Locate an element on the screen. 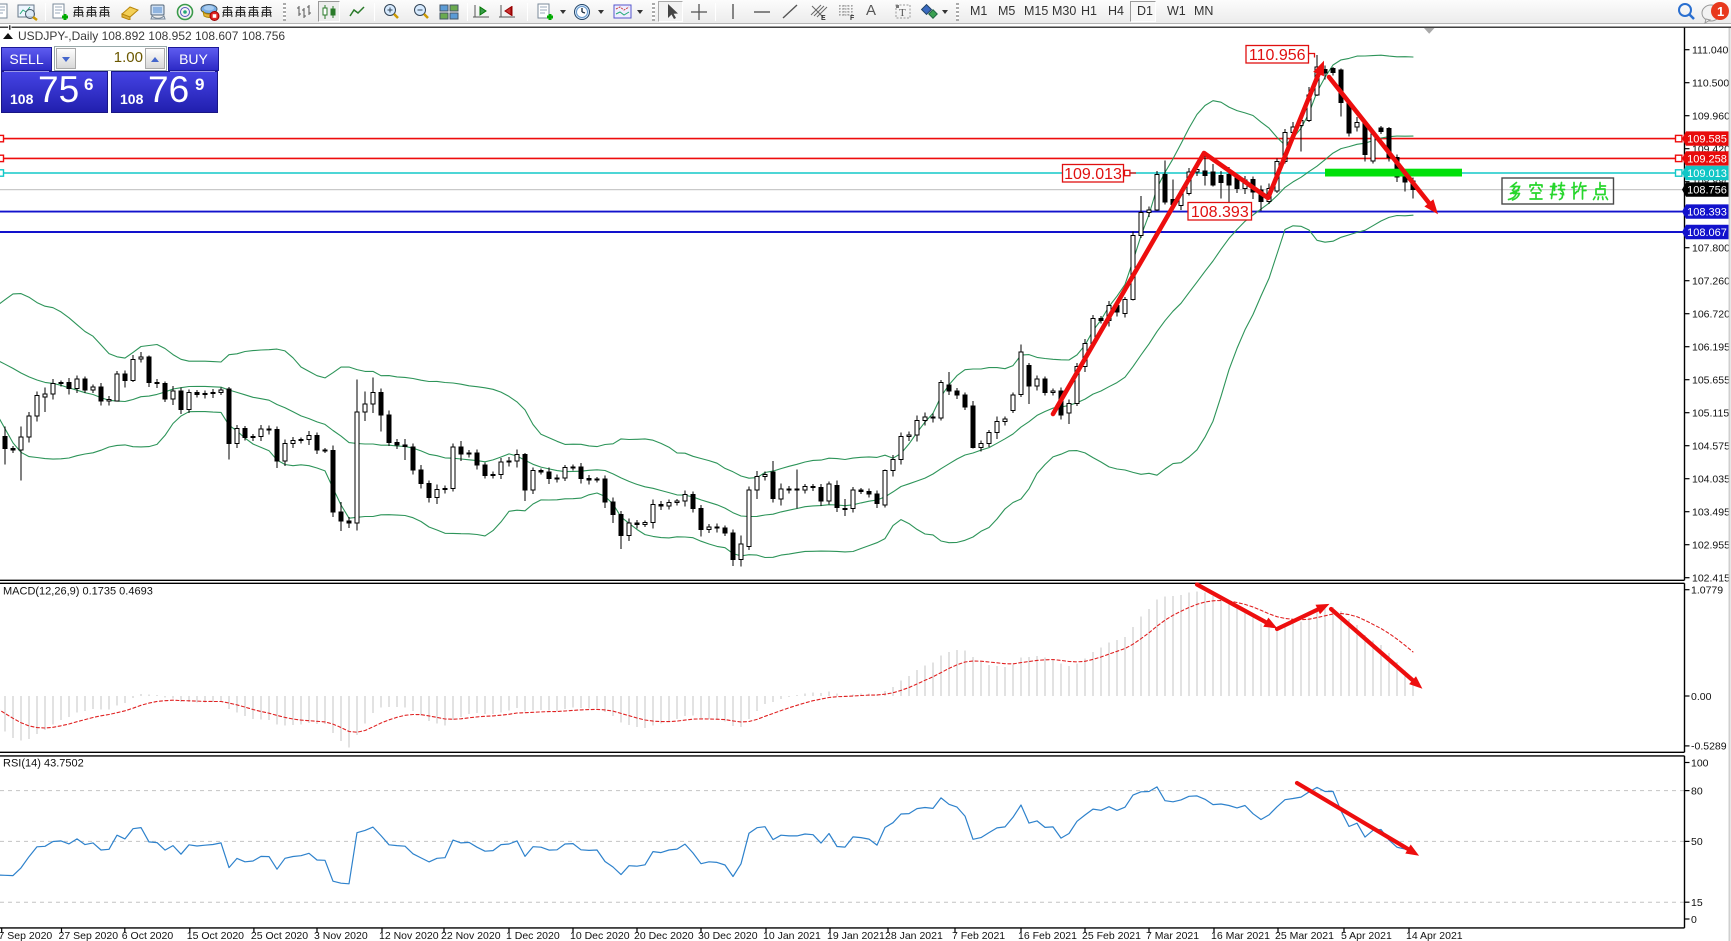 Image resolution: width=1731 pixels, height=941 pixels. svg-text: 109.960 is located at coordinates (1711, 117).